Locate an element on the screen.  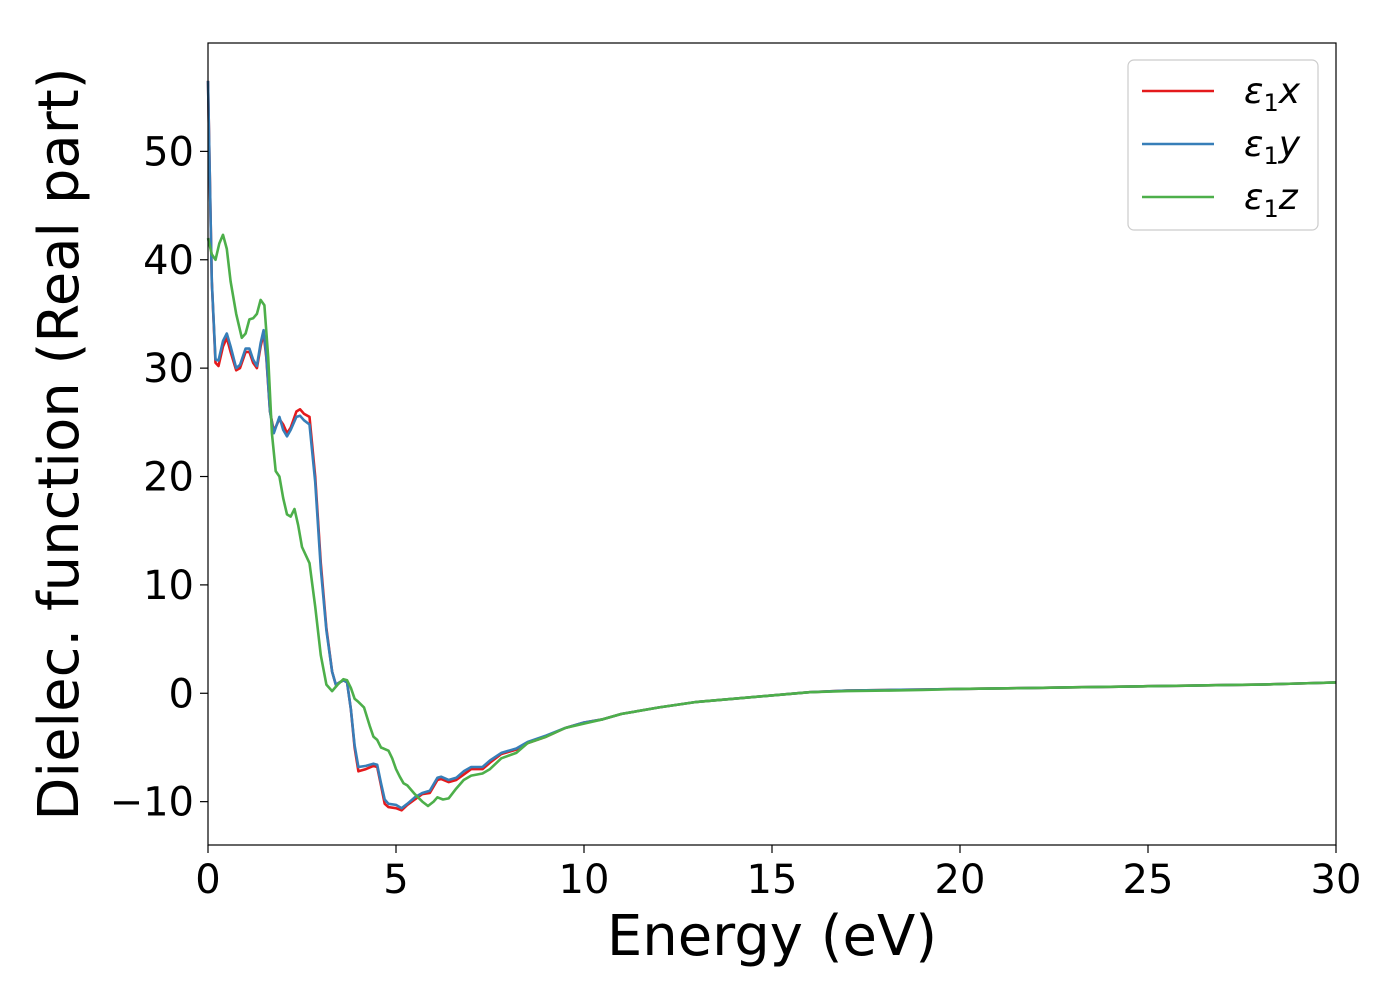
x-tick-label: 30 is located at coordinates (1336, 880).